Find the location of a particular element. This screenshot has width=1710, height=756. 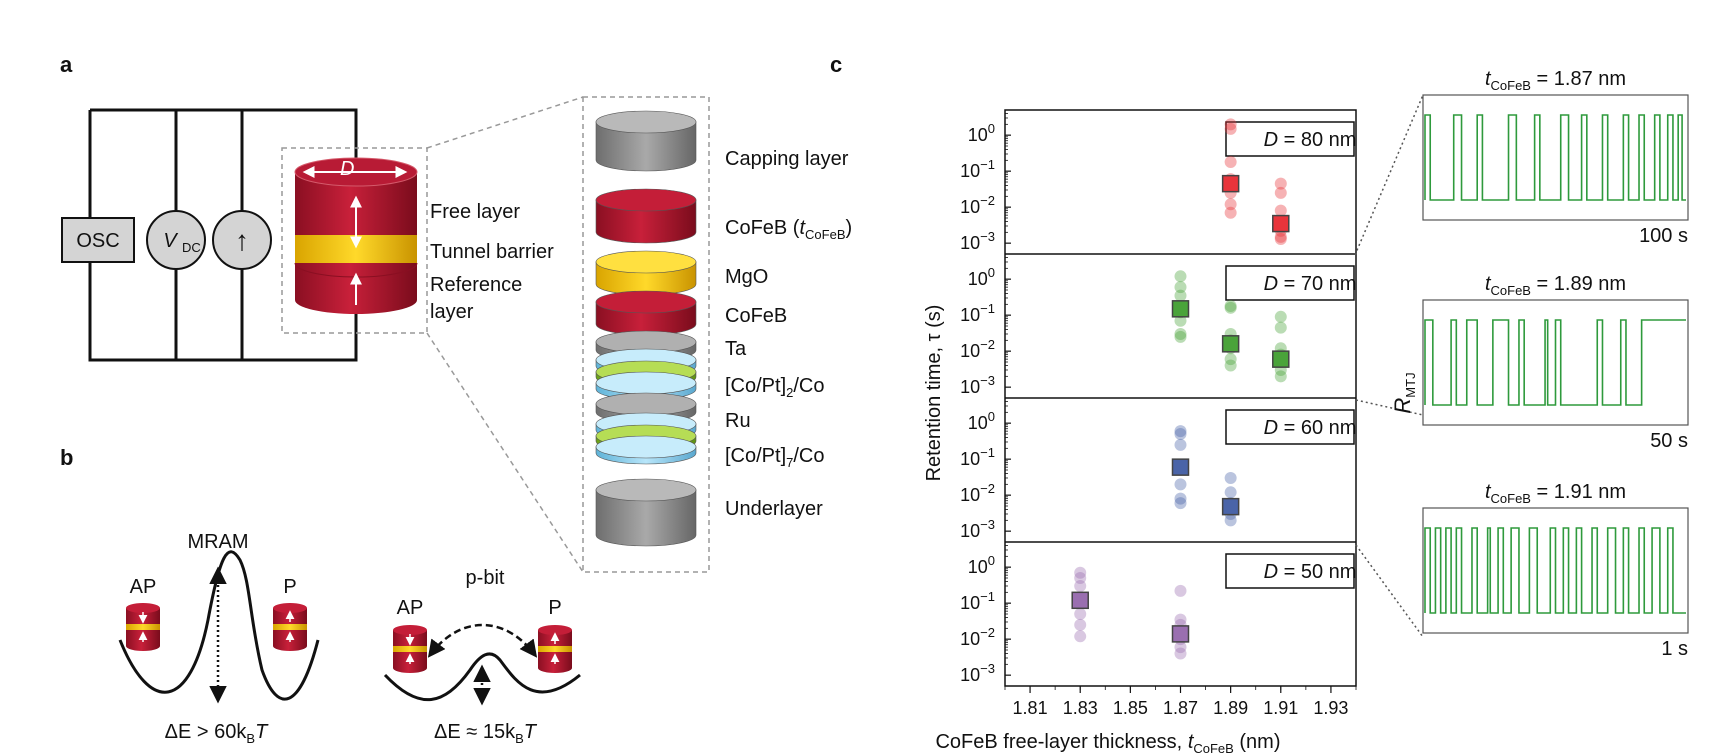

rmtj-trace-1: tCoFeB = 1.87 nm 100 s is located at coordinates (1555, 157).